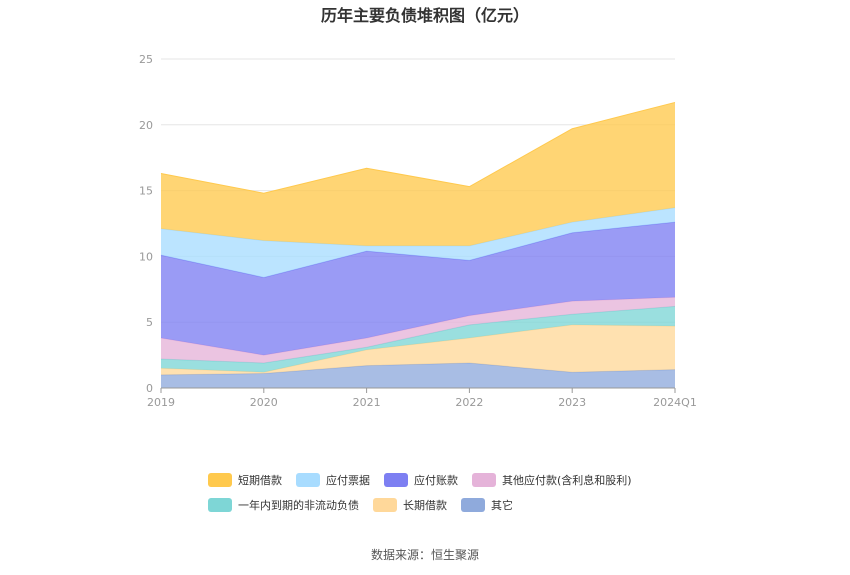  I want to click on x-tick-label: 2022, so click(469, 402).